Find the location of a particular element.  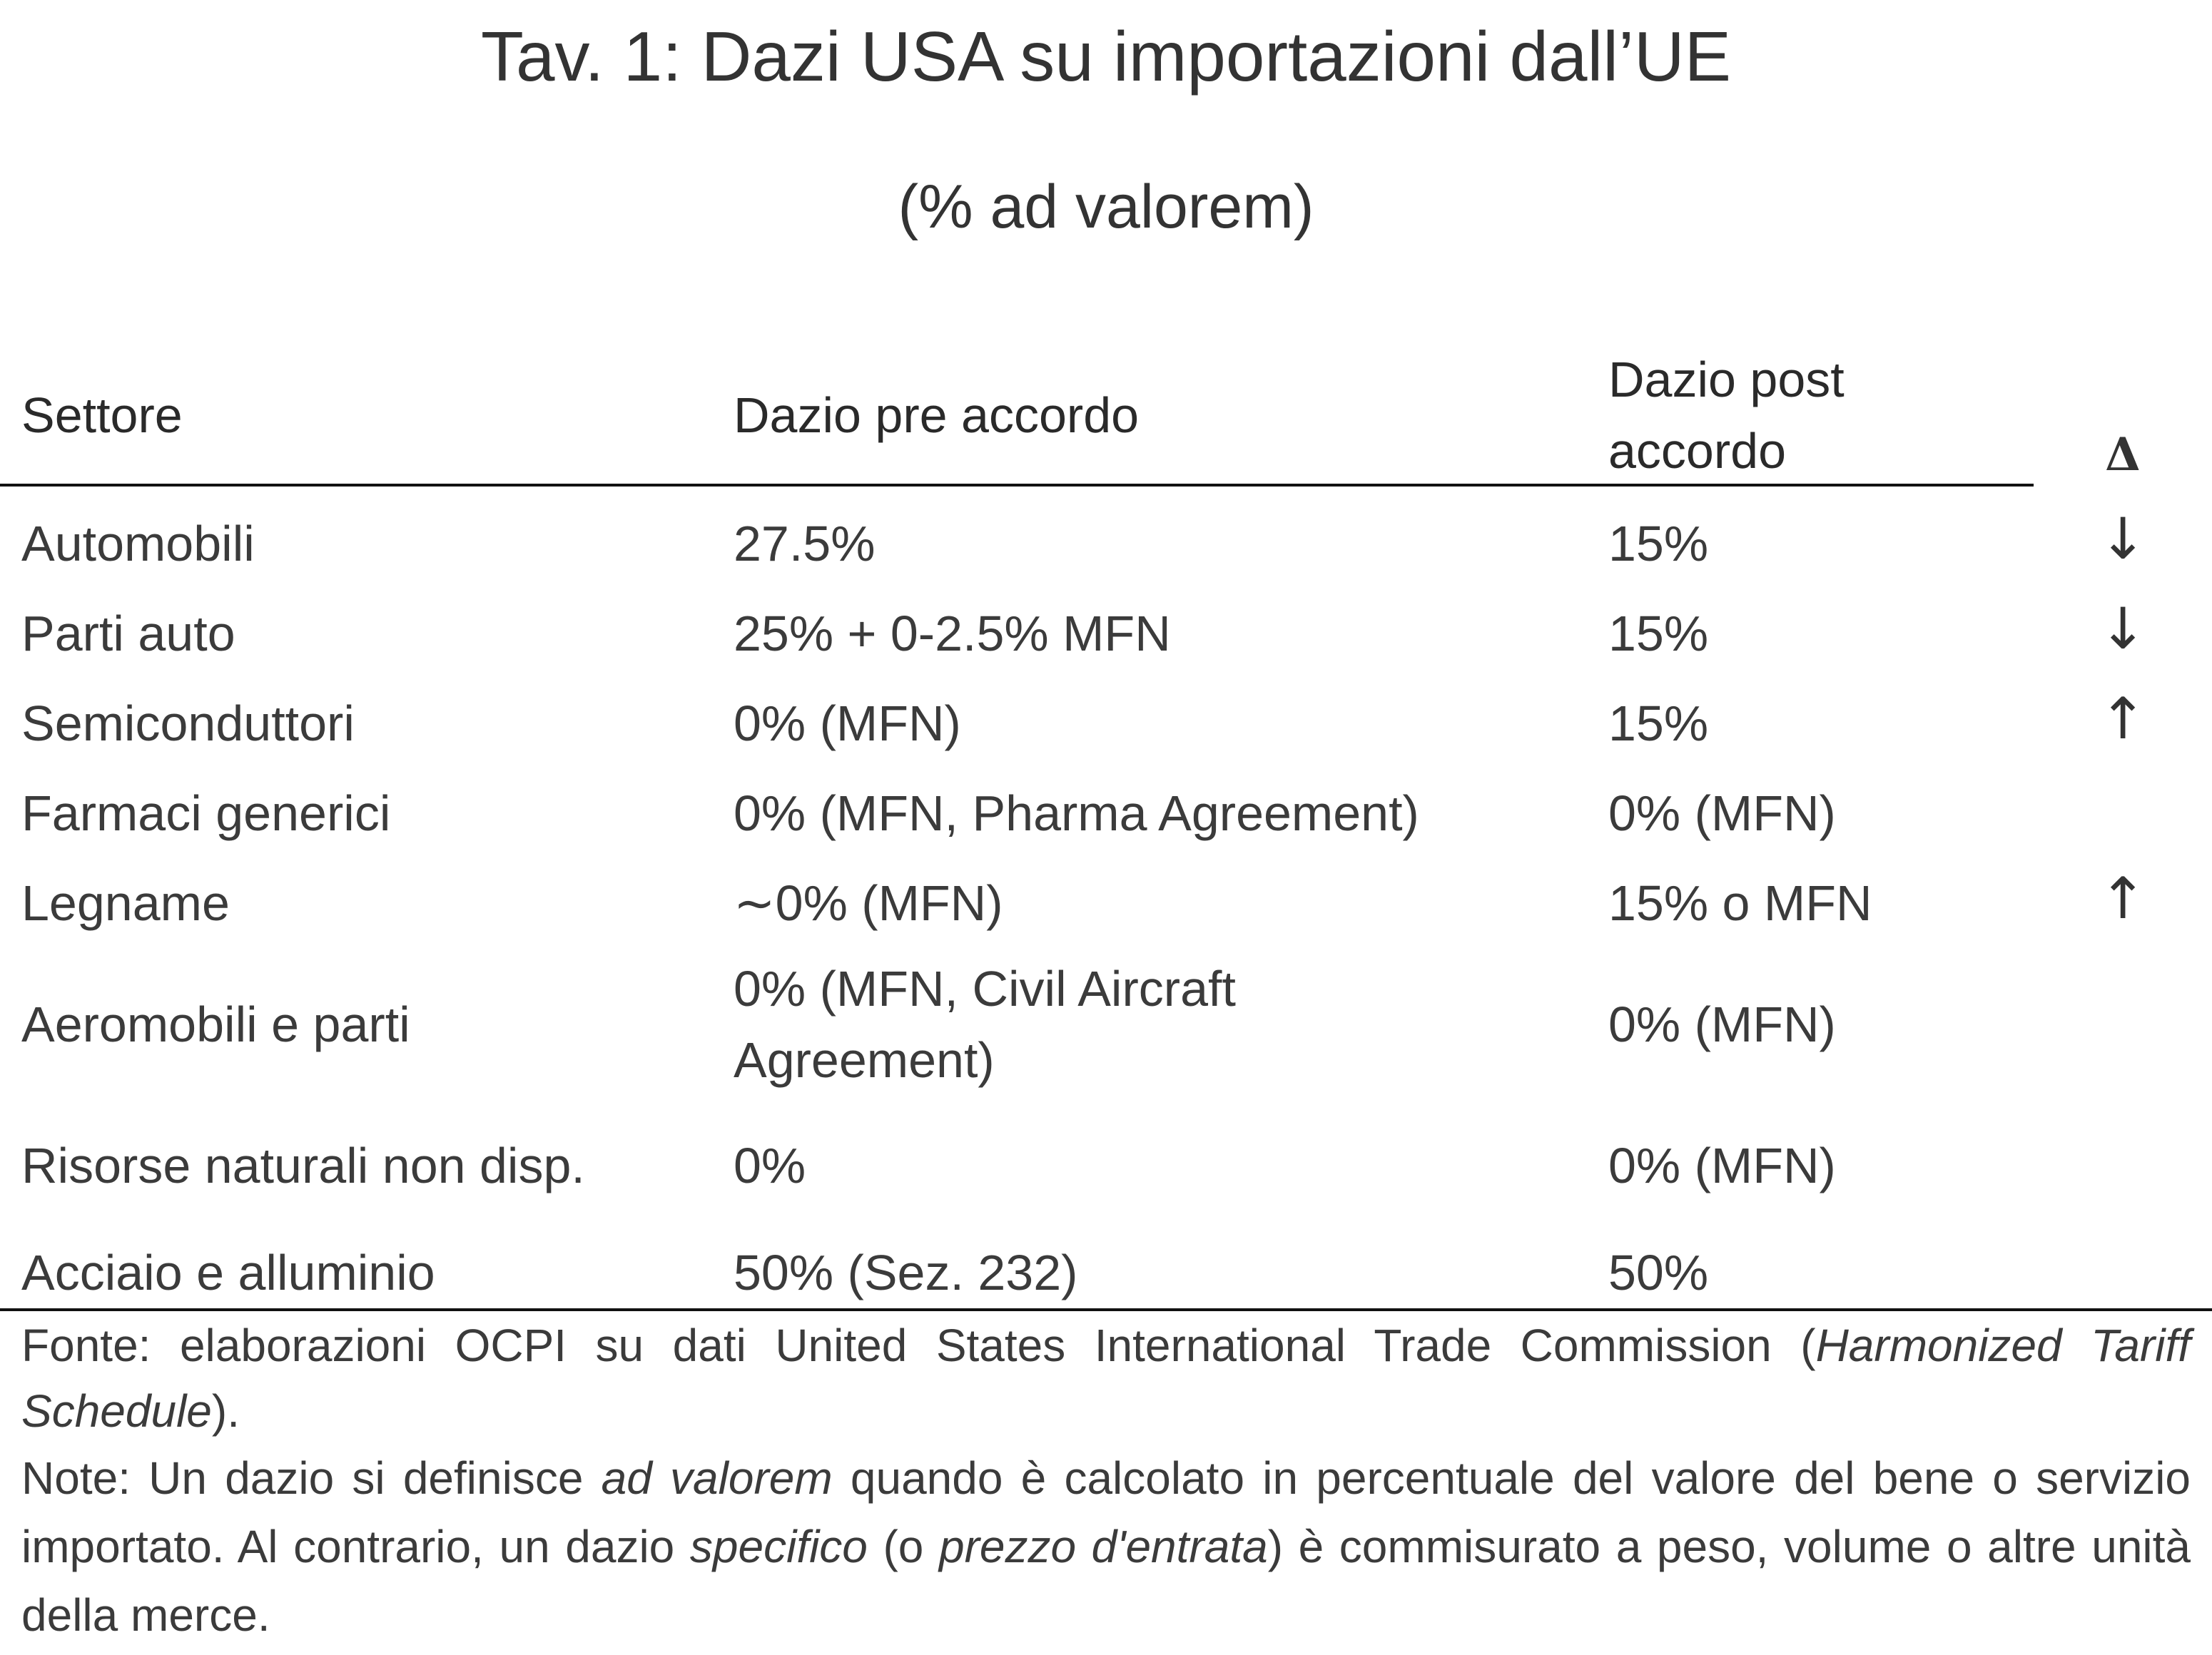

source-italic: Harmonized Tariff Schedule is located at coordinates (1106, 1378).